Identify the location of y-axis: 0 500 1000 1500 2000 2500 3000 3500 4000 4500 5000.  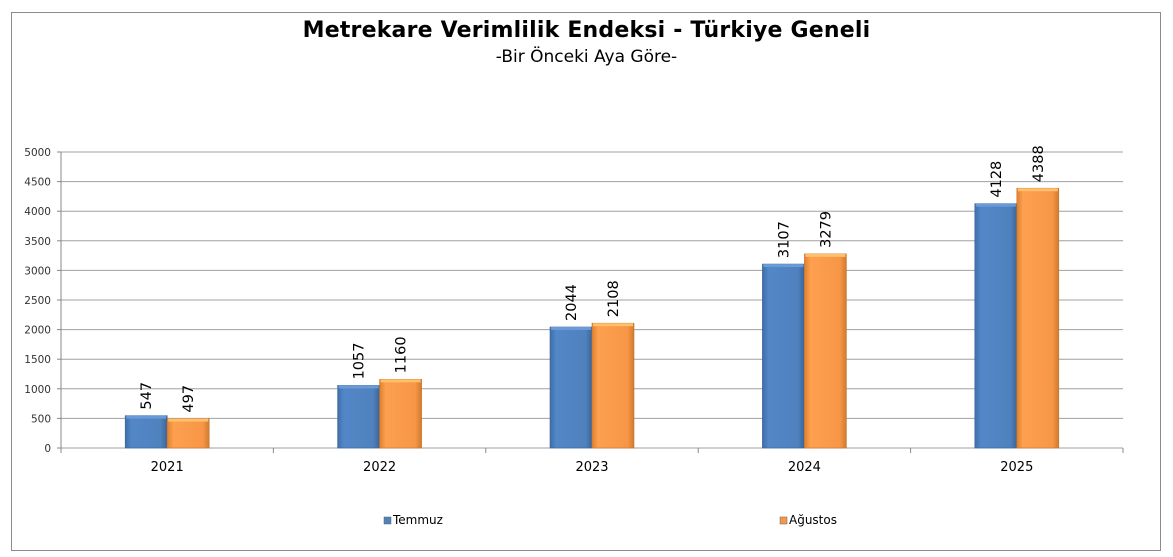
(43, 301).